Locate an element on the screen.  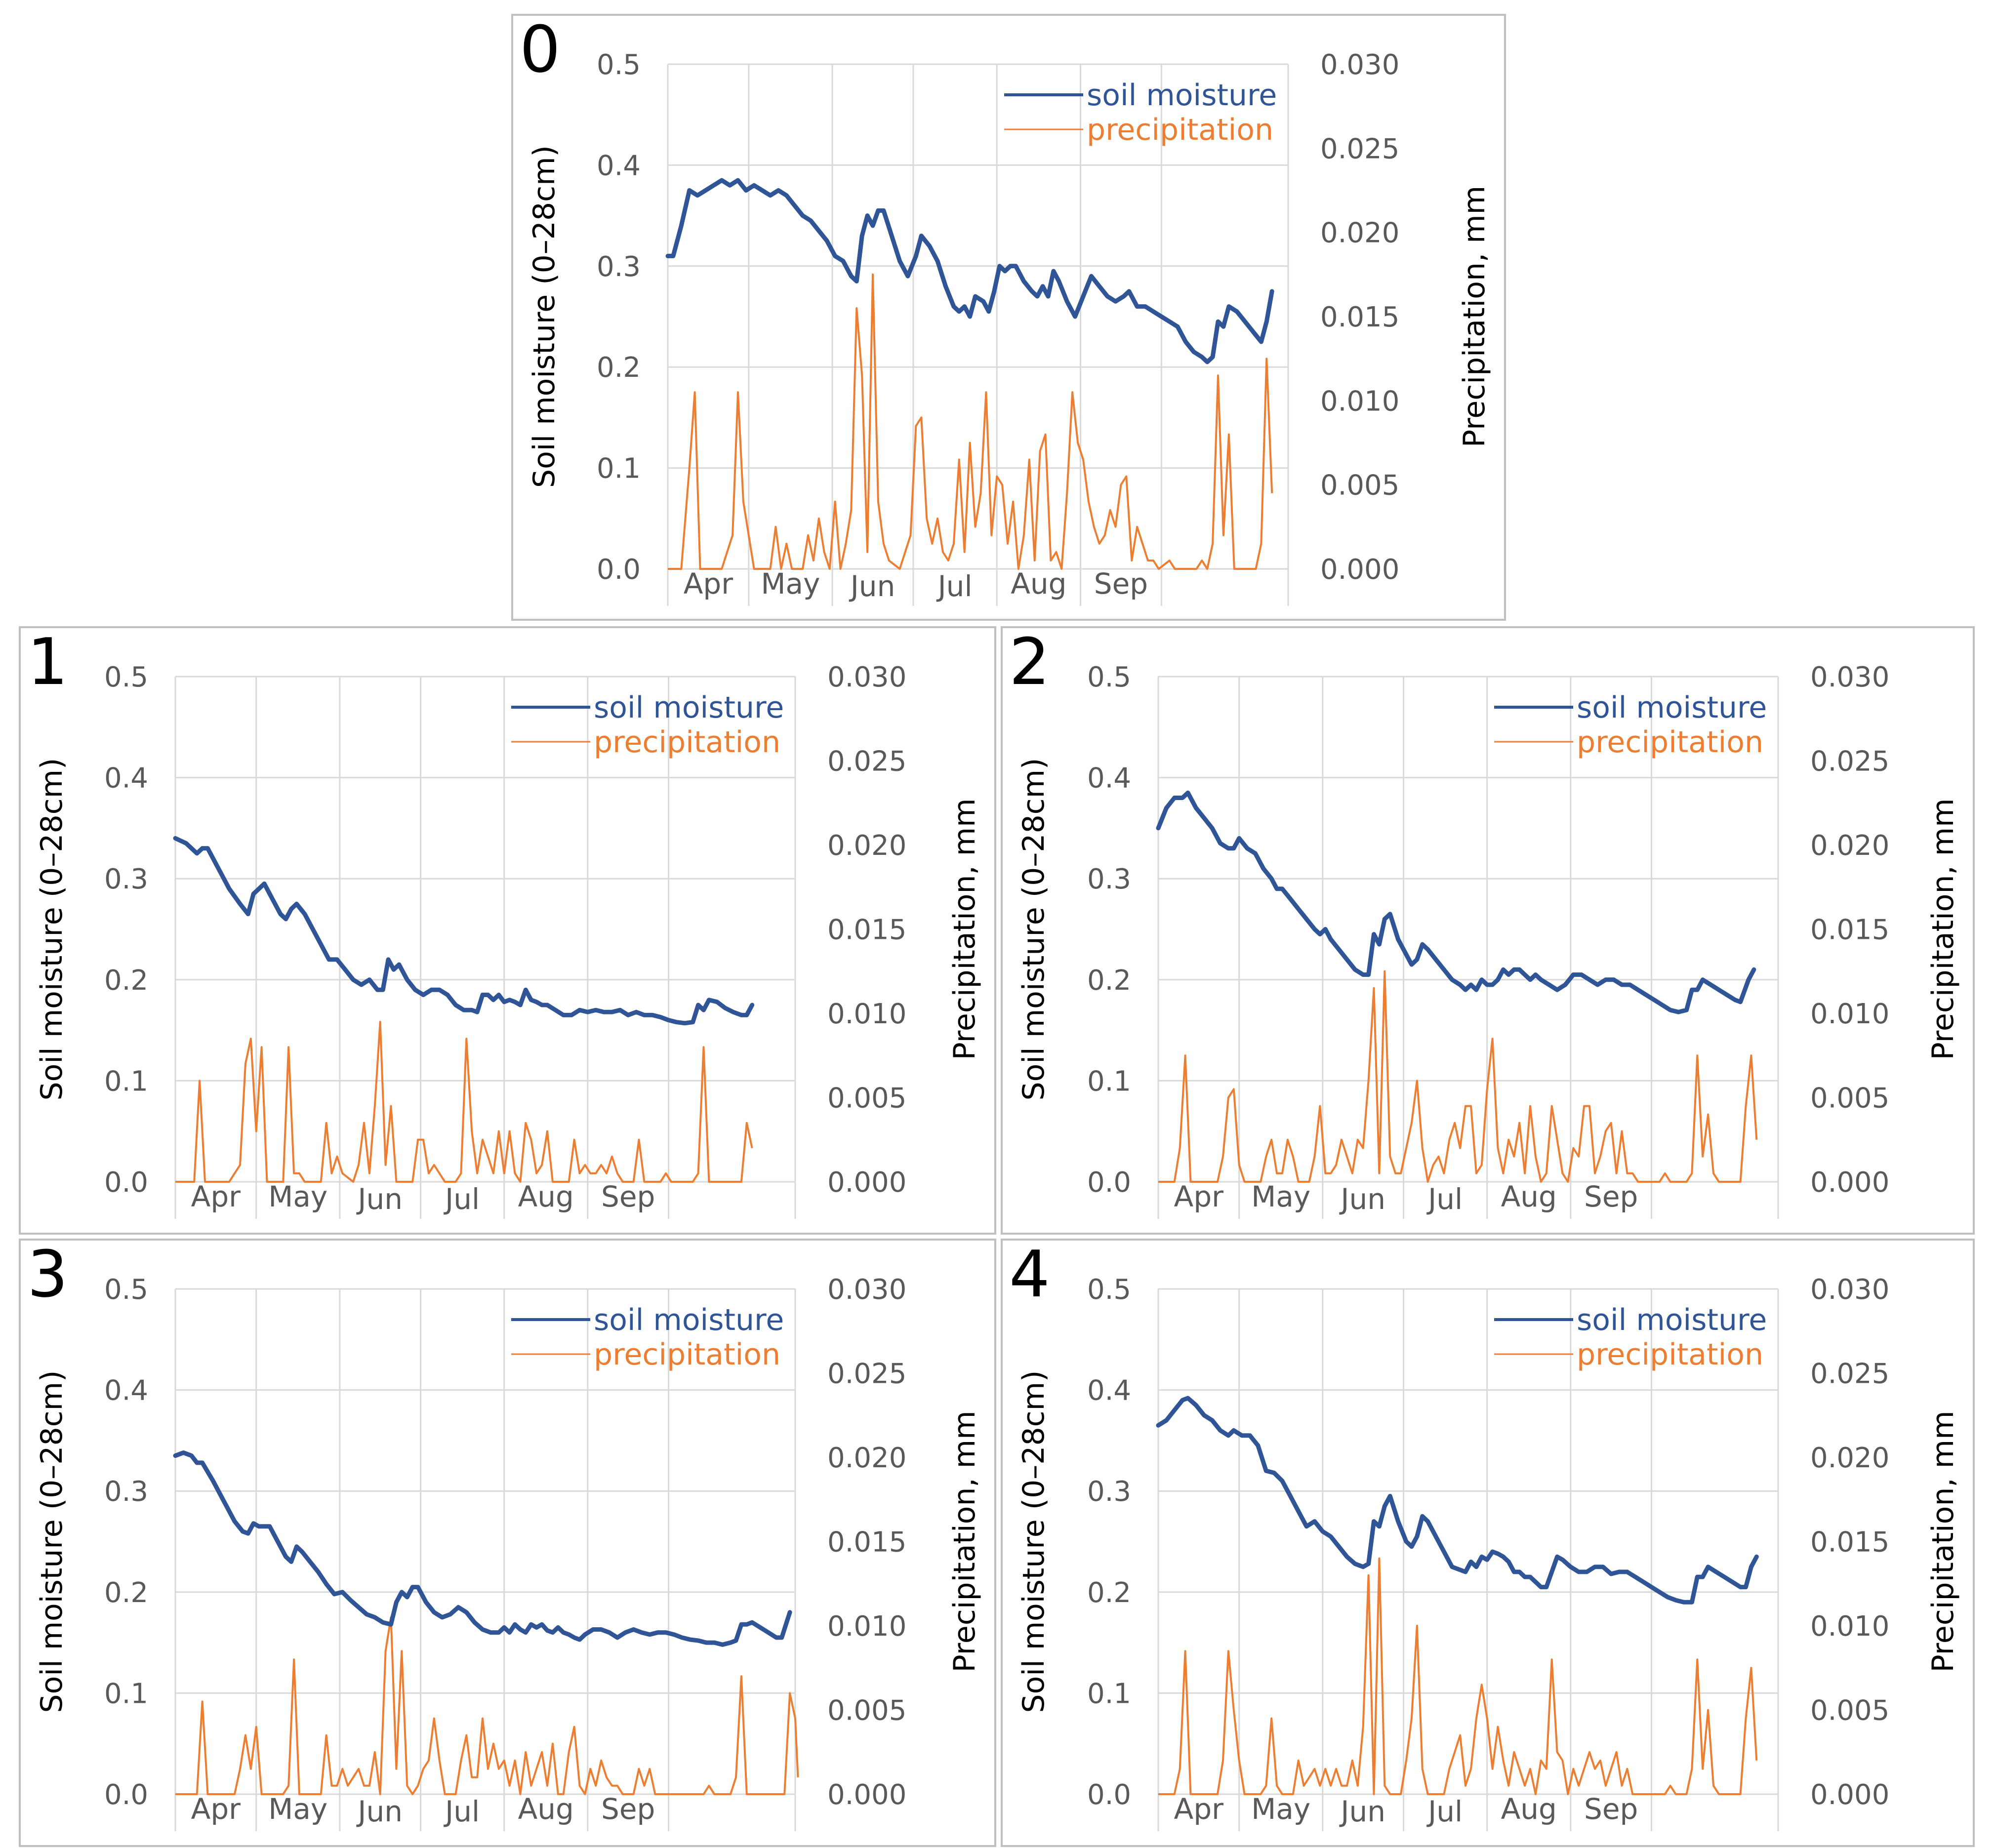
panel-label: 4 is located at coordinates (1029, 1274).